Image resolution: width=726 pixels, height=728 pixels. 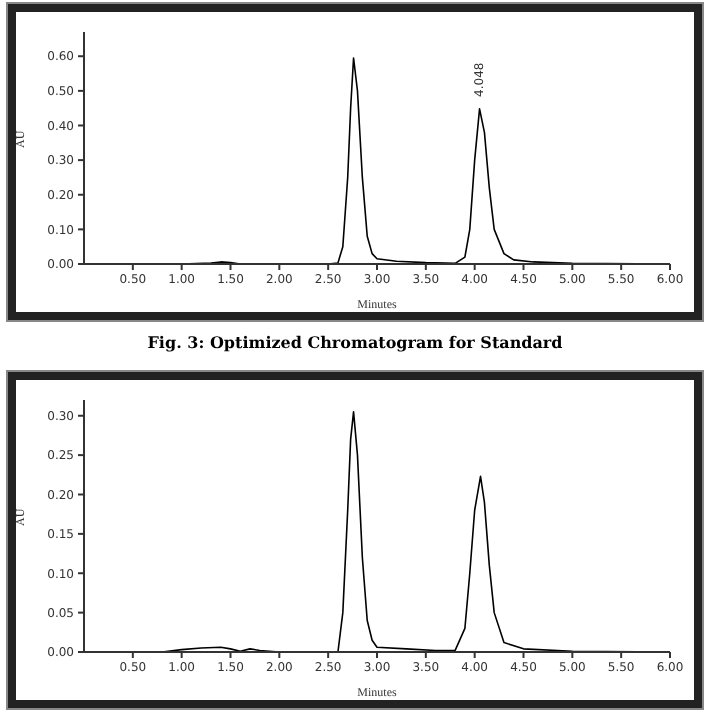 I want to click on caption: Fig. 3: Optimized Chromatogram for Standard, so click(x=355, y=342).